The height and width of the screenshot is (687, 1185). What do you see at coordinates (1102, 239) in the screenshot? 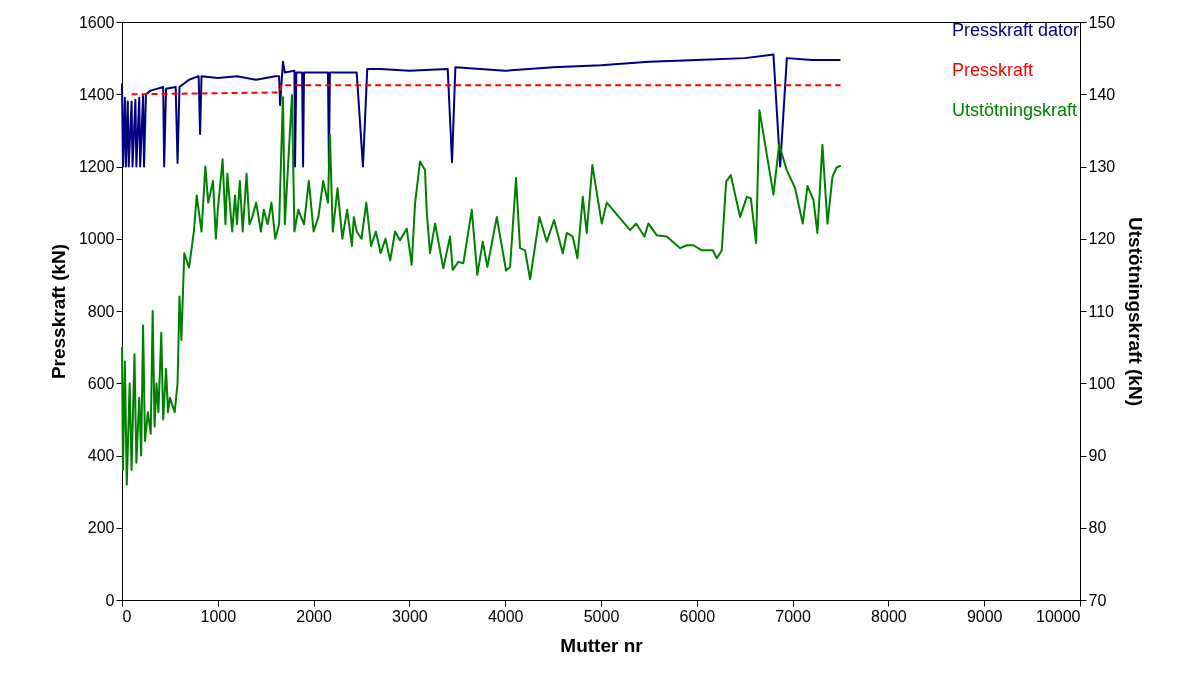
I see `y2-tick-label: 120` at bounding box center [1102, 239].